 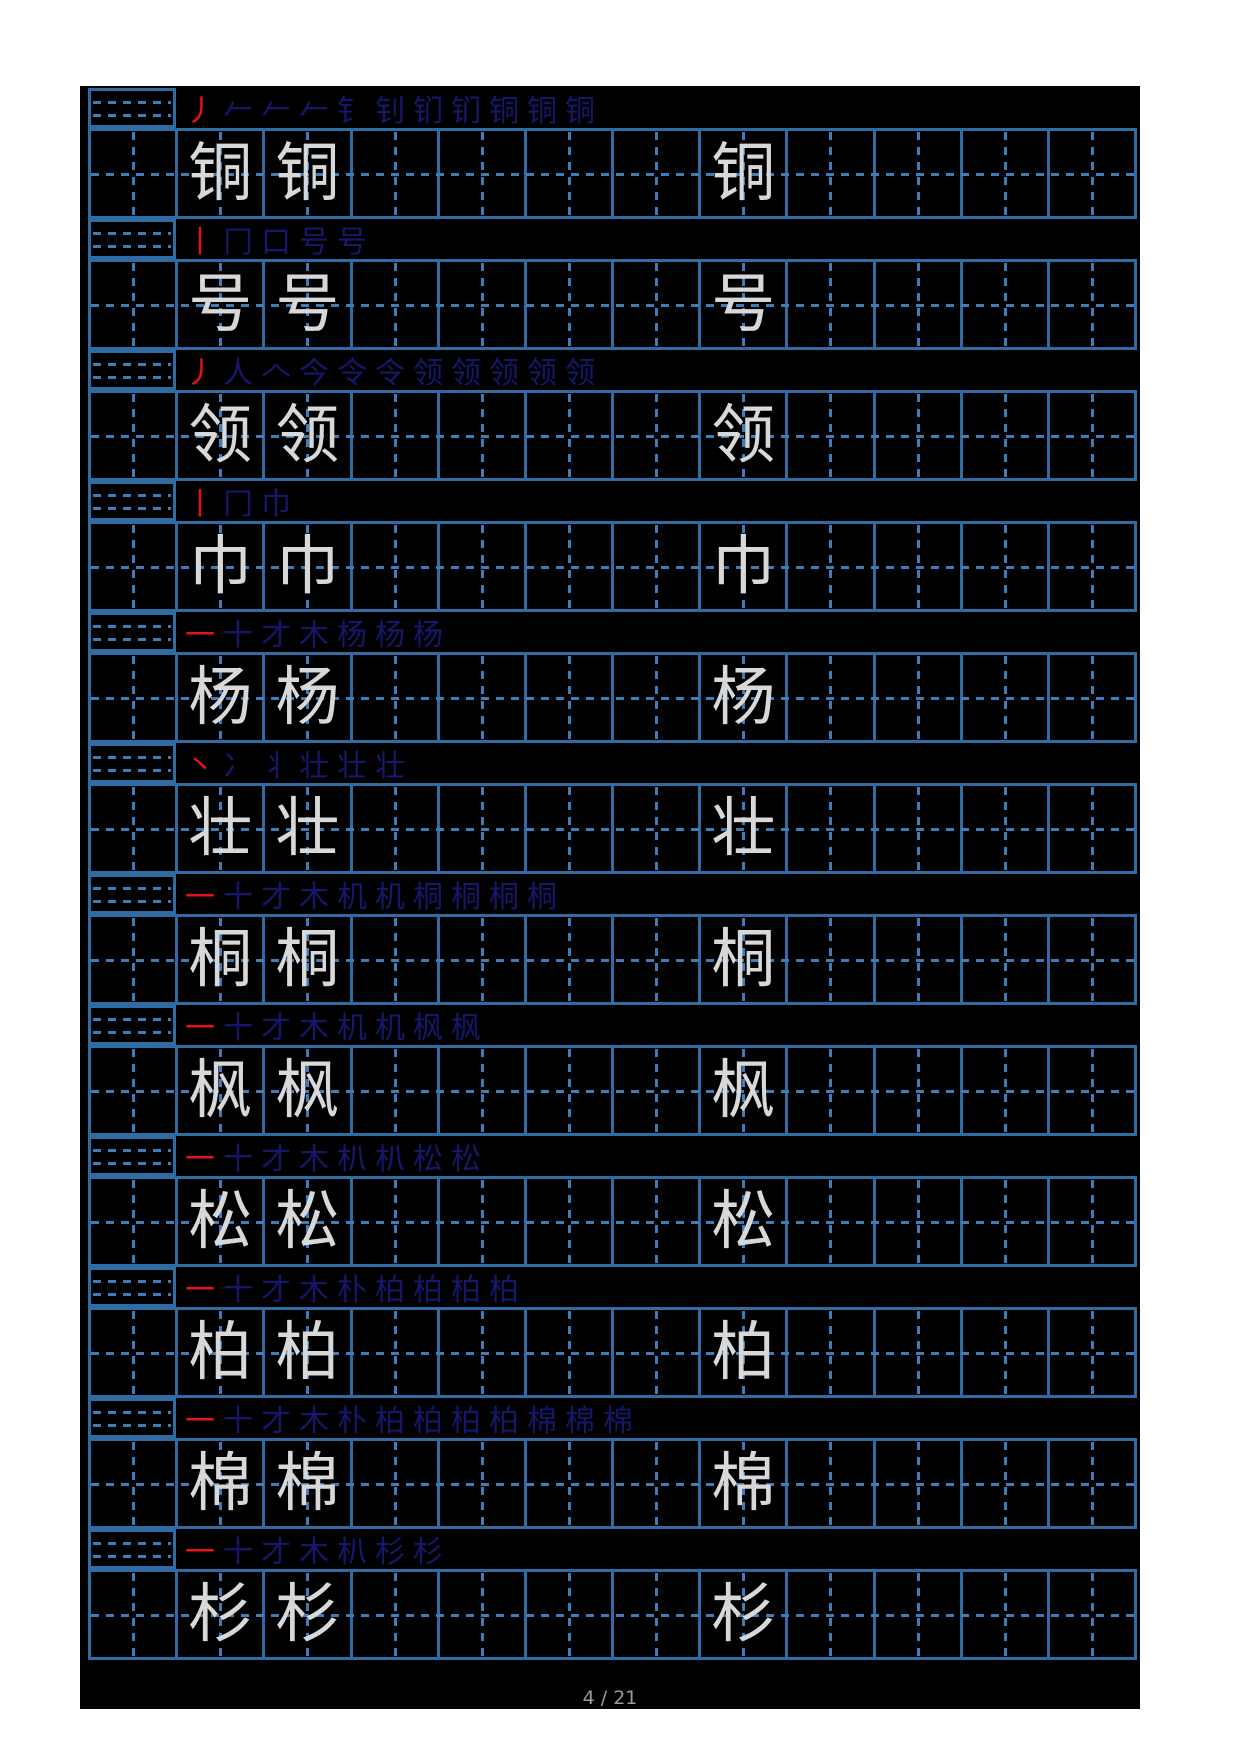 What do you see at coordinates (352, 897) in the screenshot?
I see `stroke-step: 机` at bounding box center [352, 897].